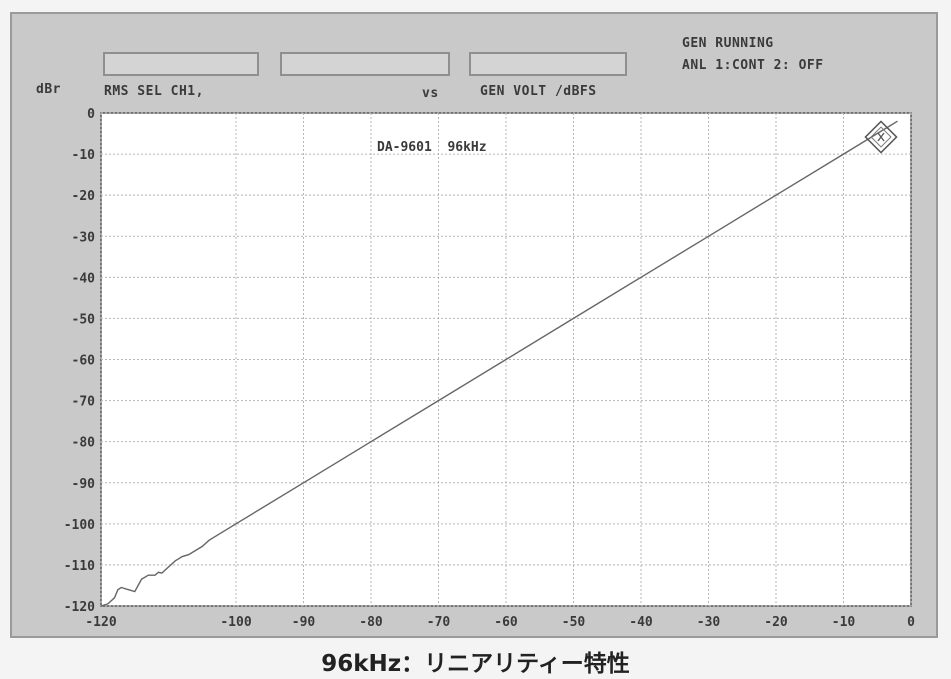 The width and height of the screenshot is (951, 679). Describe the element at coordinates (91, 114) in the screenshot. I see `y-tick-label: 0` at that location.